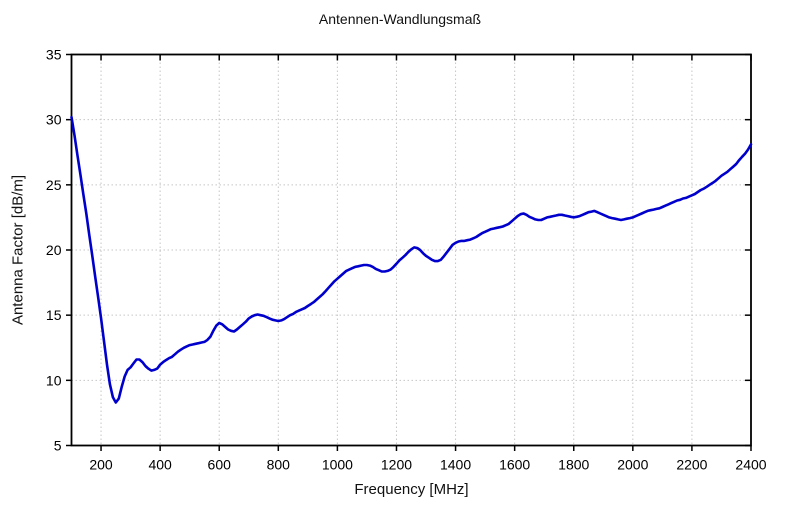 This screenshot has height=518, width=800. Describe the element at coordinates (54, 55) in the screenshot. I see `y-tick-label: 35` at that location.